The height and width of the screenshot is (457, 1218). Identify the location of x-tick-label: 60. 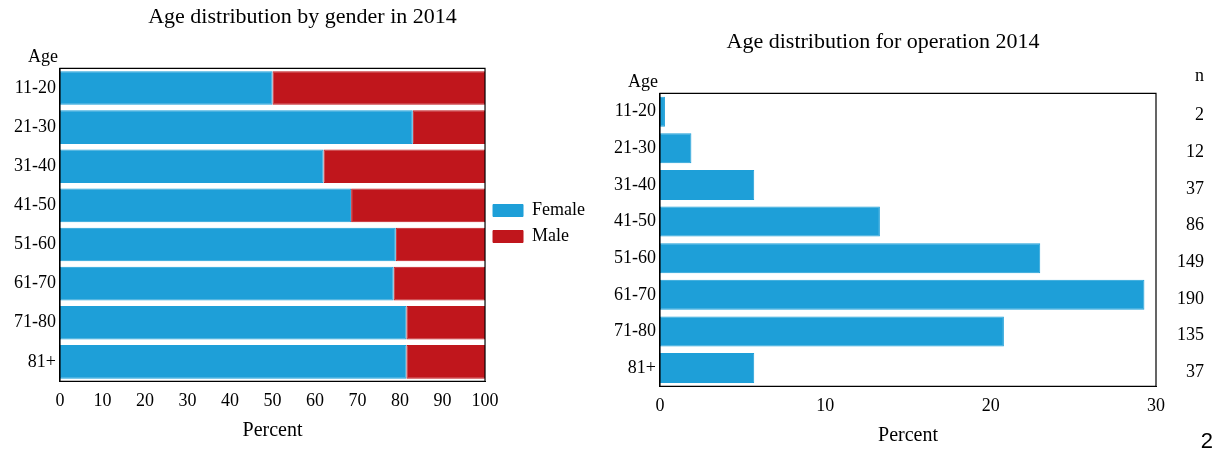
(315, 399).